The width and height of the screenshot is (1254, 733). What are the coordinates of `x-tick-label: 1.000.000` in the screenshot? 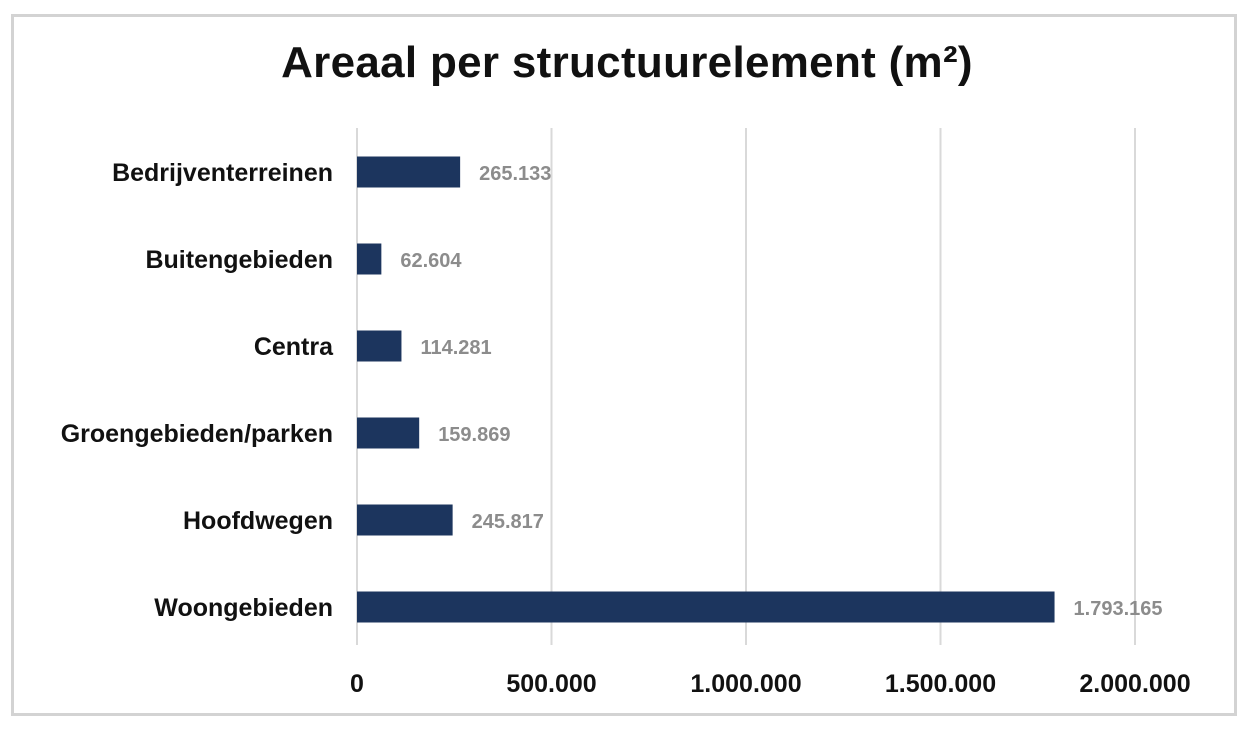 It's located at (745, 684).